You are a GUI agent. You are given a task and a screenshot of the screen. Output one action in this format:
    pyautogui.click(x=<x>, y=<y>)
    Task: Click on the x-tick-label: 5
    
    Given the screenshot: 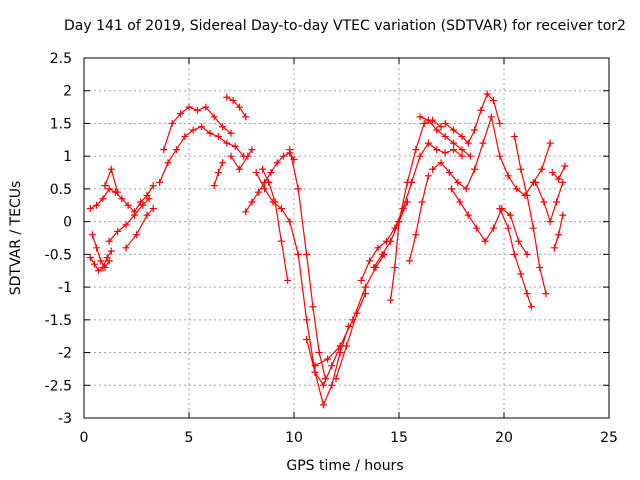 What is the action you would take?
    pyautogui.click(x=189, y=438)
    